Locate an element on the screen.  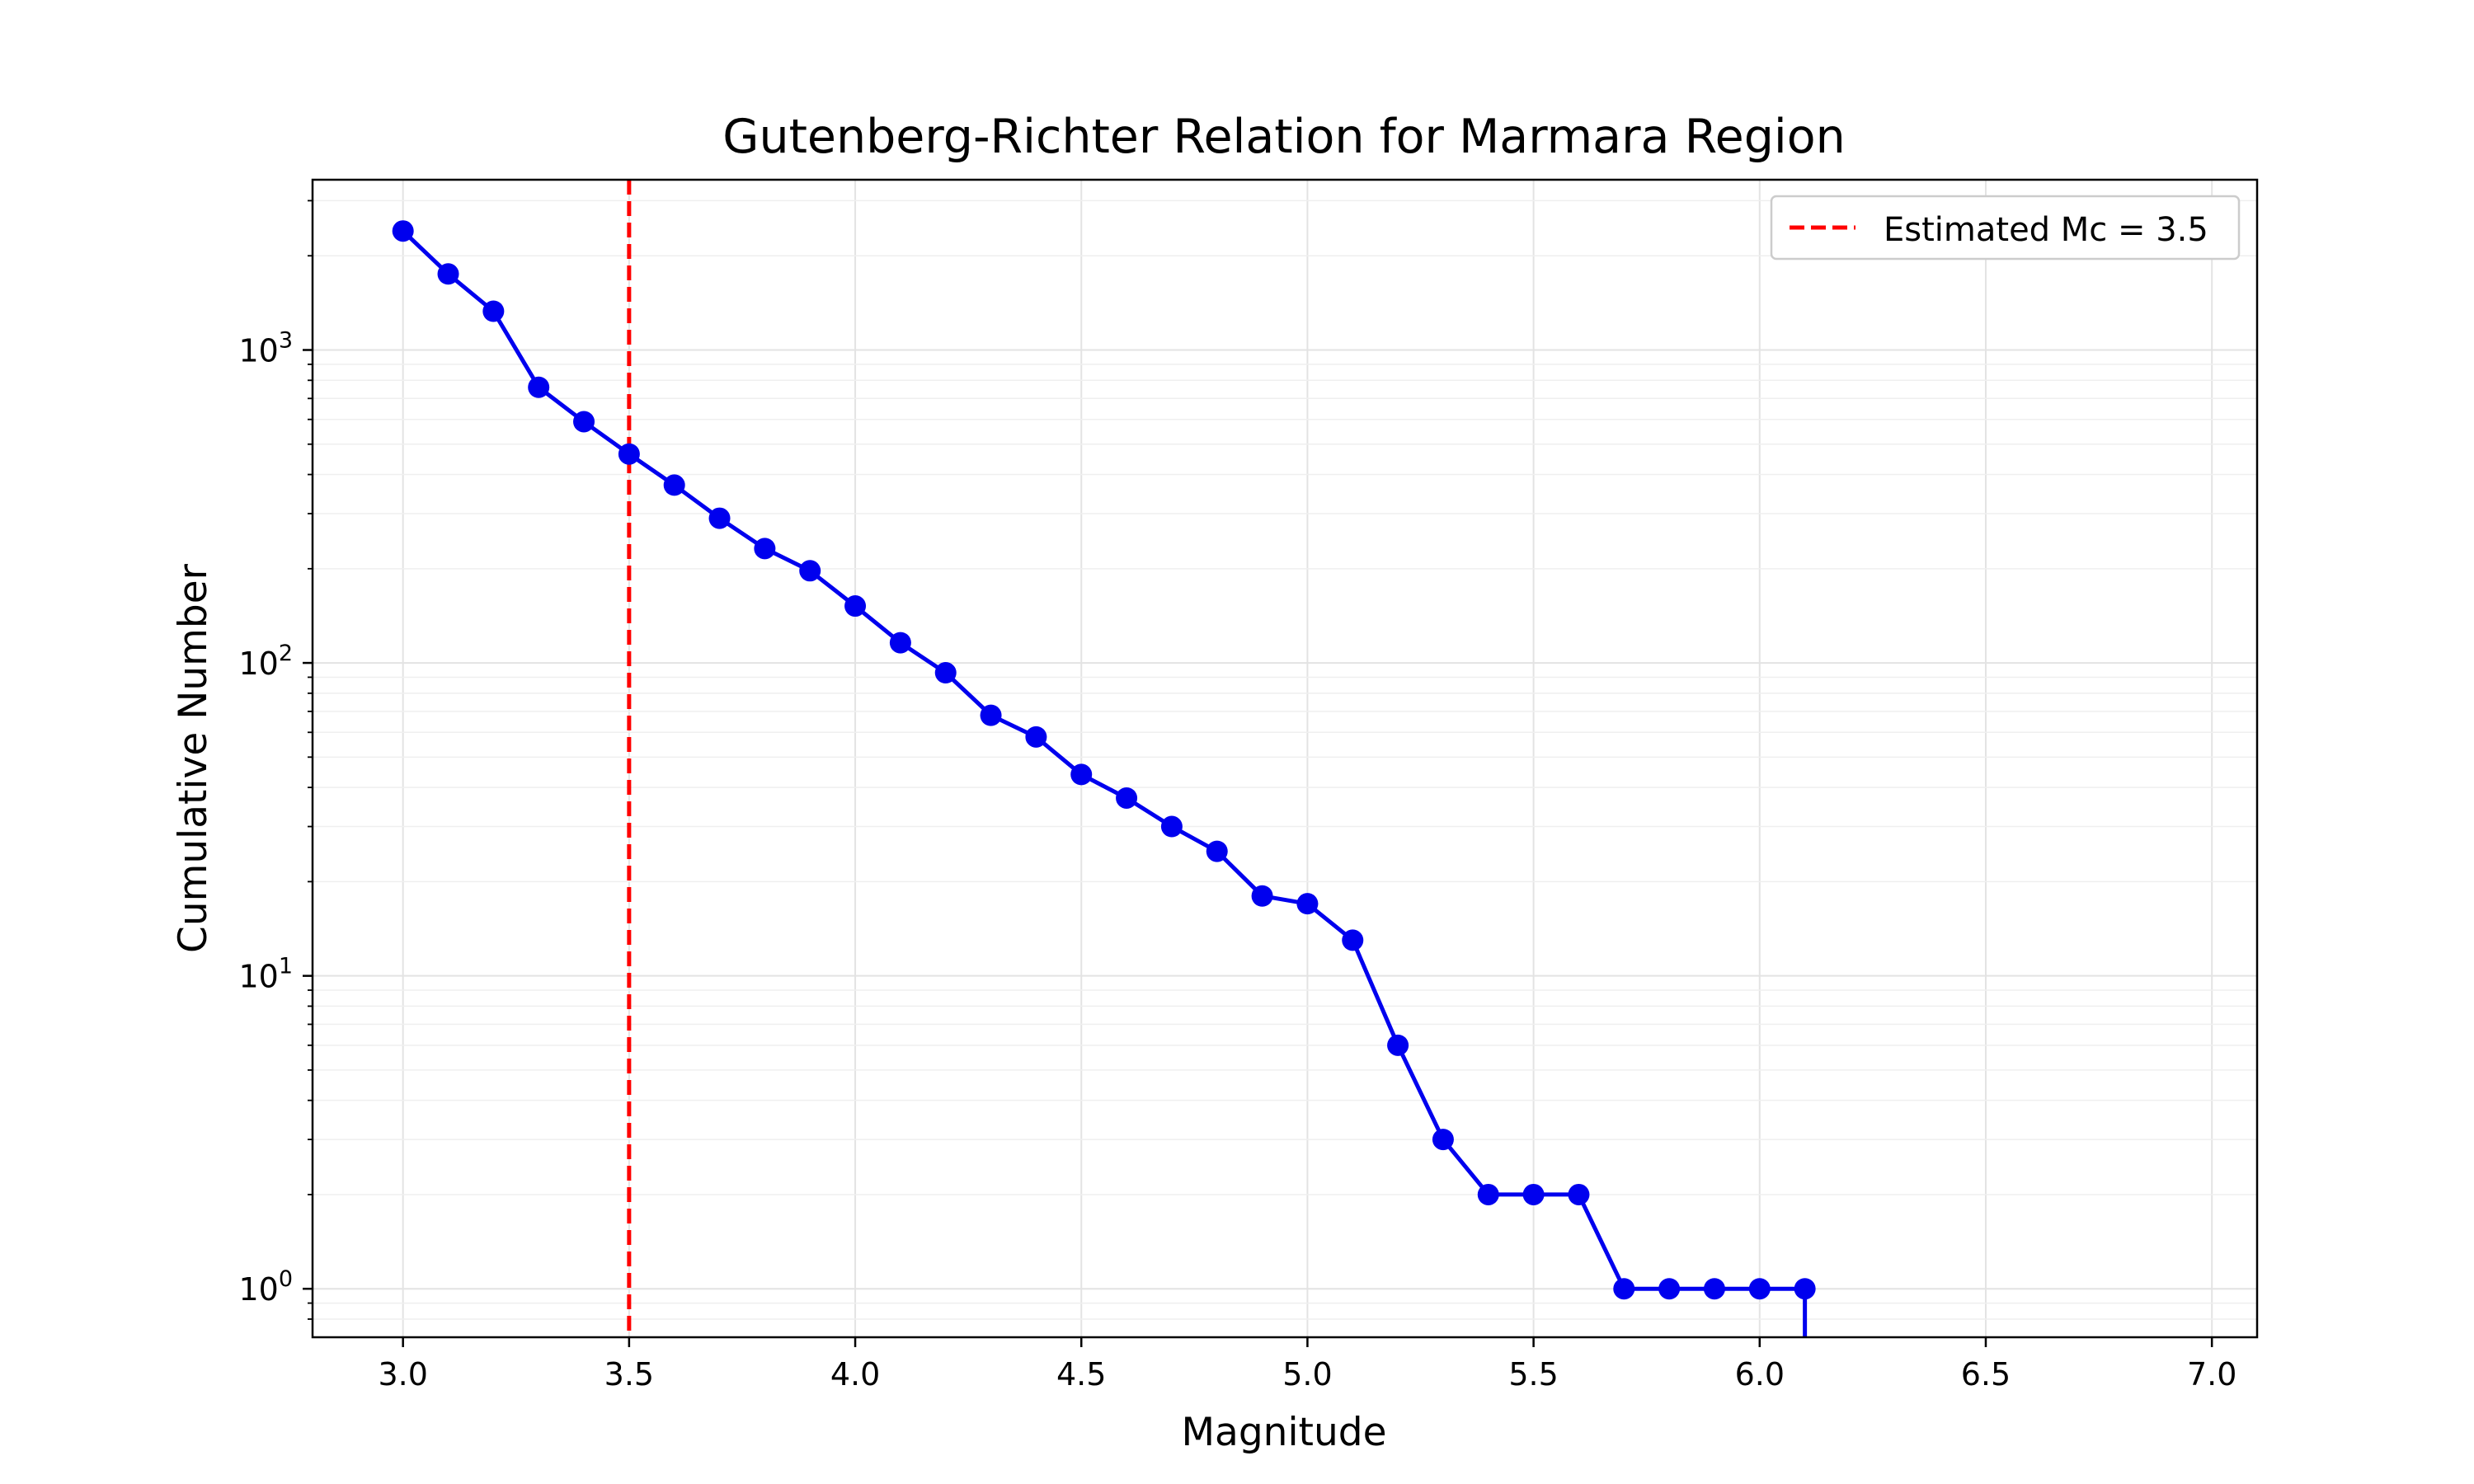
y-tick-label-exponent: 3 is located at coordinates (286, 341).